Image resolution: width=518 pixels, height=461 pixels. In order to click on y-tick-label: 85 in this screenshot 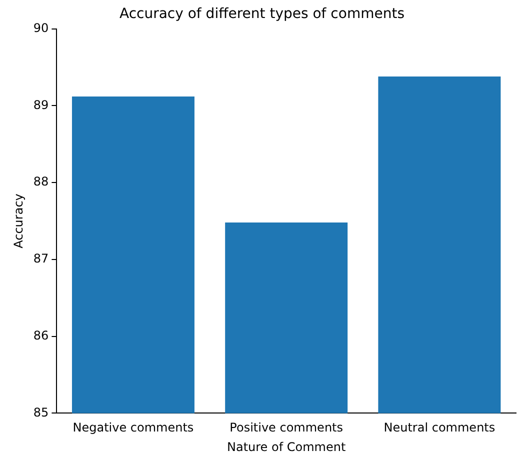, I will do `click(41, 412)`.